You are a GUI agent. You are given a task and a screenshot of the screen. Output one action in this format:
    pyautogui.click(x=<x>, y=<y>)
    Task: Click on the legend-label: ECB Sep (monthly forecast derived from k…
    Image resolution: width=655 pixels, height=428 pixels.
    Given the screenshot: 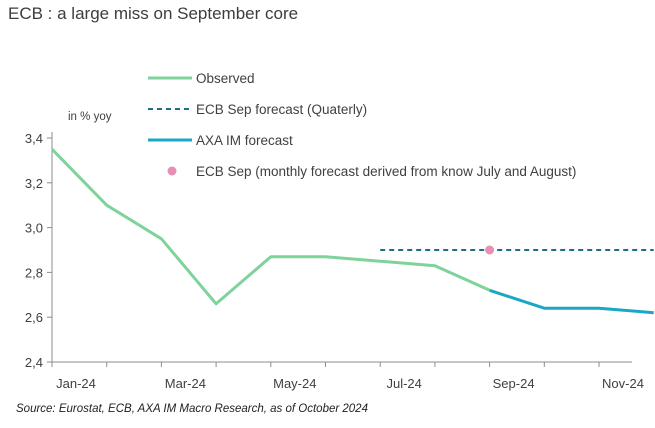 What is the action you would take?
    pyautogui.click(x=386, y=171)
    